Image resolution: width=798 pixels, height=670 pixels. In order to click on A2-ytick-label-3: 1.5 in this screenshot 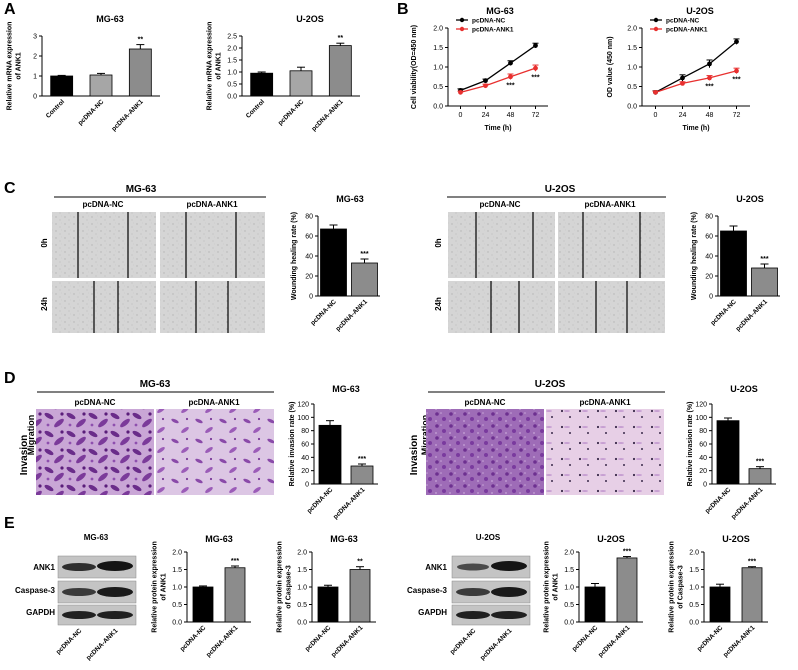, I will do `click(232, 61)`.